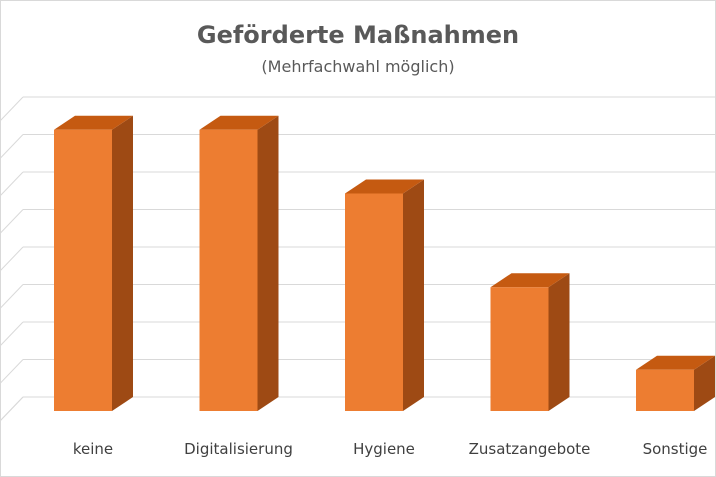 The width and height of the screenshot is (716, 477). What do you see at coordinates (238, 449) in the screenshot?
I see `x-tick-label: Digitalisierung` at bounding box center [238, 449].